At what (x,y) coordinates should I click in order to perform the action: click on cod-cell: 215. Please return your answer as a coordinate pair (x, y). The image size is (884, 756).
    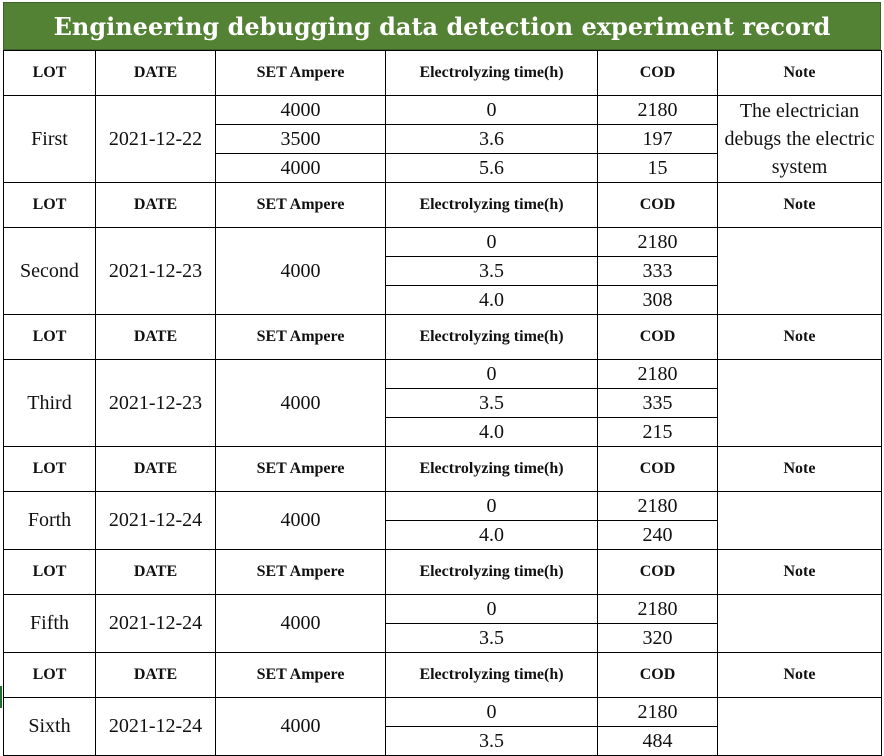
    Looking at the image, I should click on (657, 432).